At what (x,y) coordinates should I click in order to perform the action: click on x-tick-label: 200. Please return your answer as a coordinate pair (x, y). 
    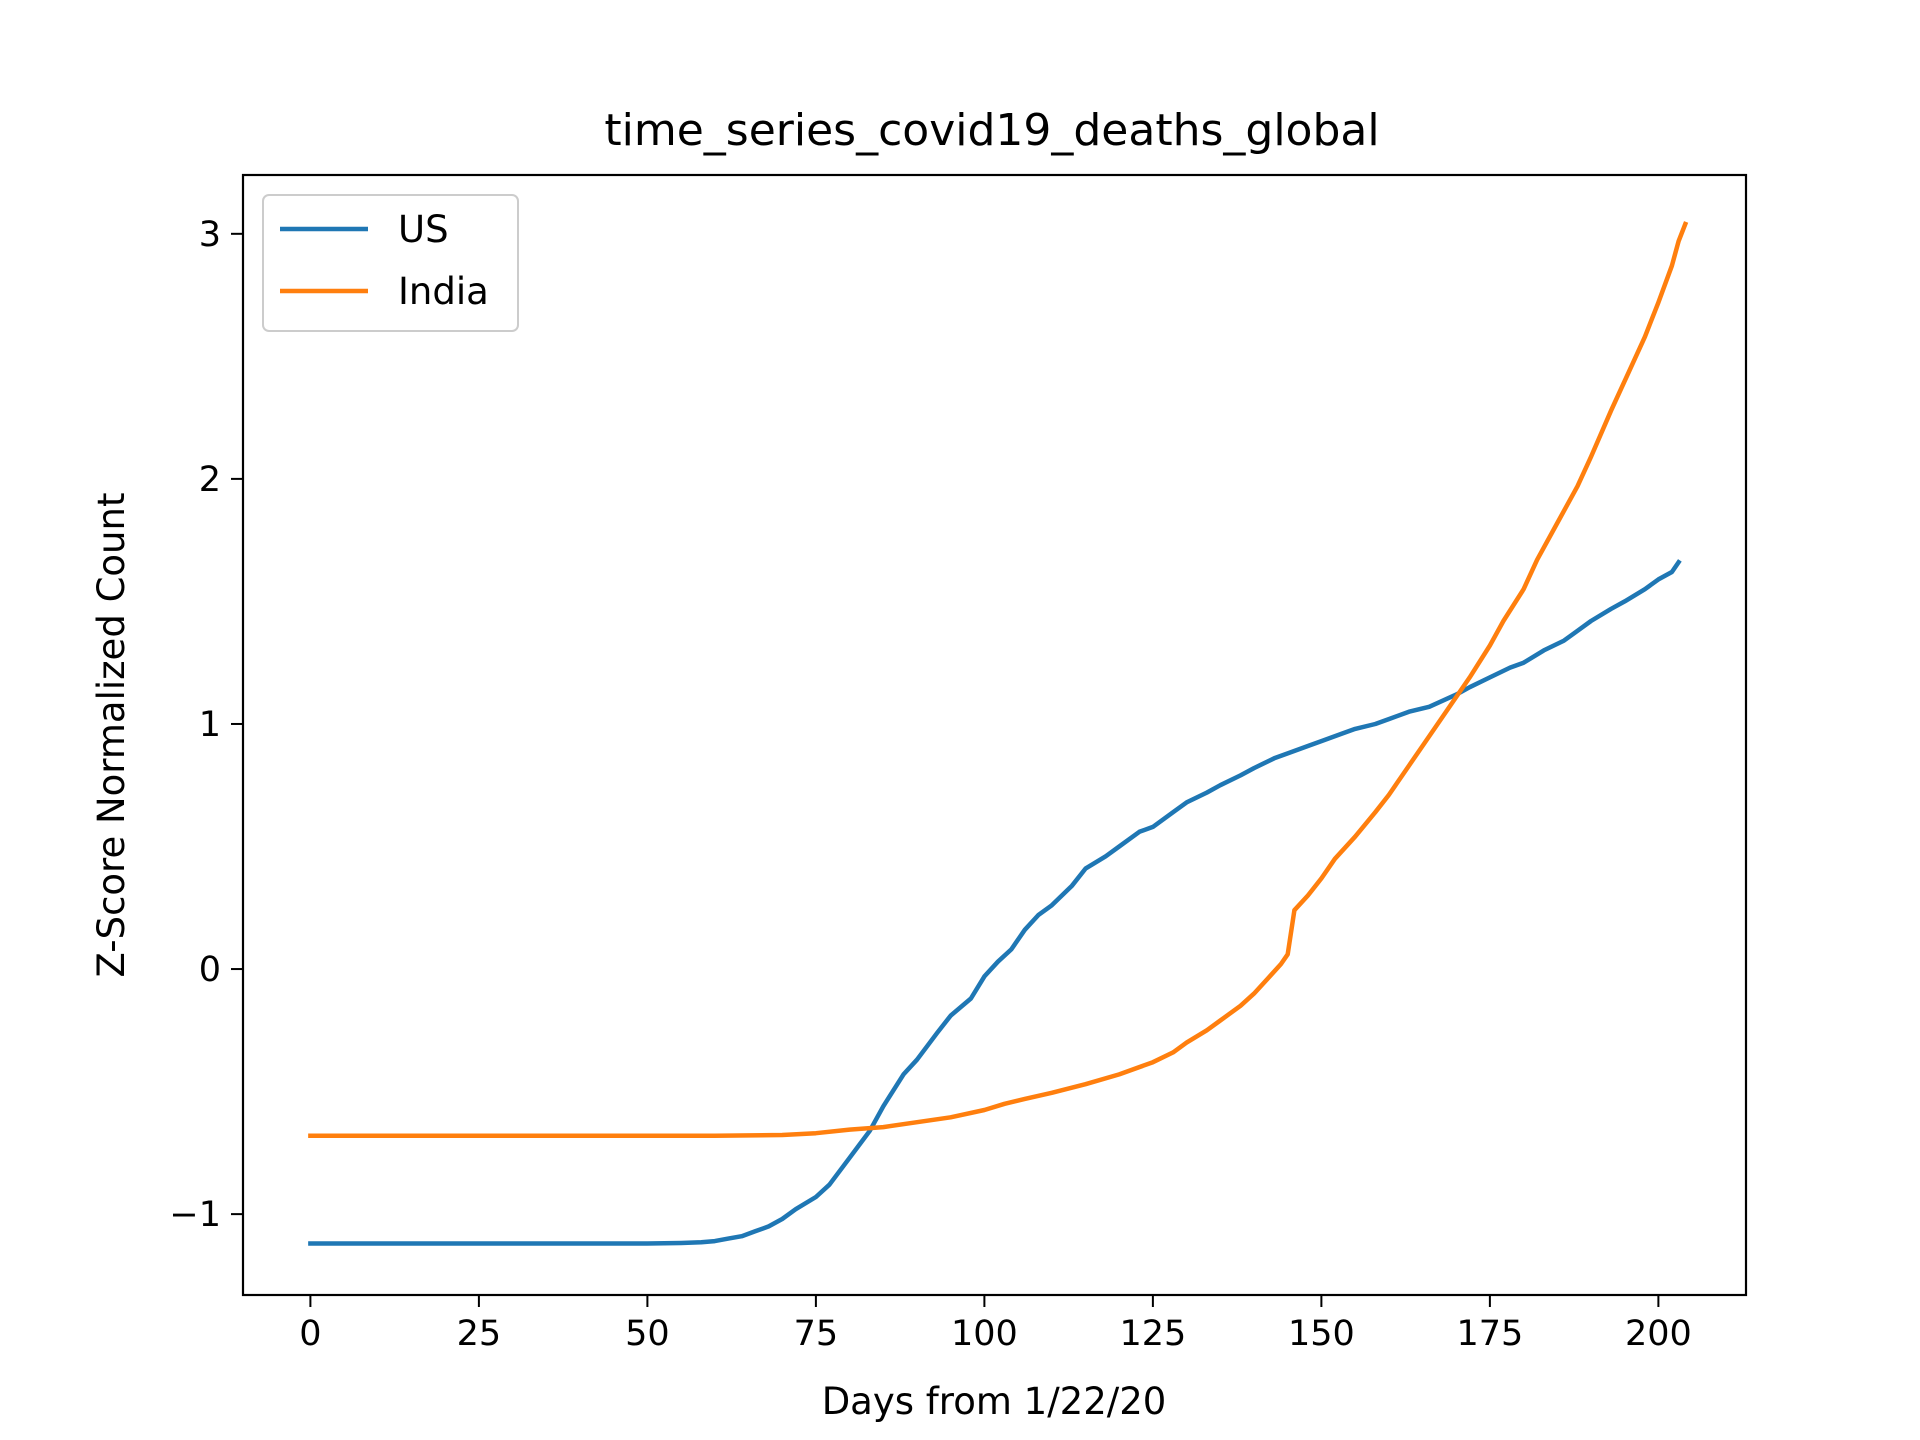
    Looking at the image, I should click on (1658, 1334).